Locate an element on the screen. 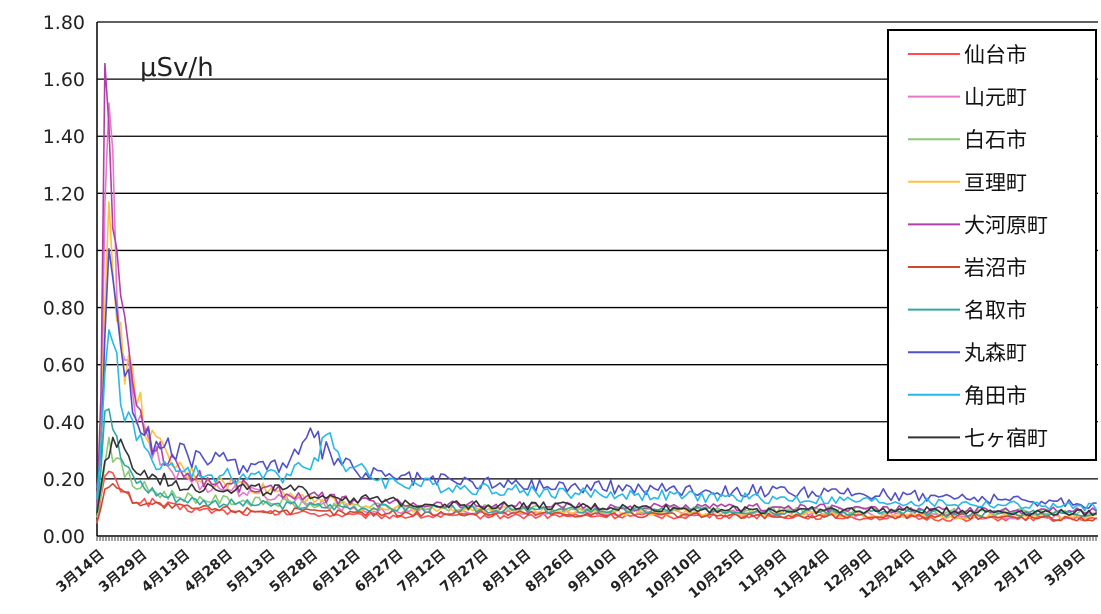 The height and width of the screenshot is (614, 1101). x-minor-ticks is located at coordinates (596, 538).